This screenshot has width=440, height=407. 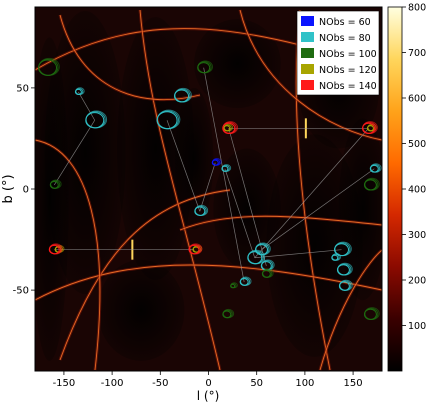 What do you see at coordinates (353, 383) in the screenshot?
I see `x-tick-label: 150` at bounding box center [353, 383].